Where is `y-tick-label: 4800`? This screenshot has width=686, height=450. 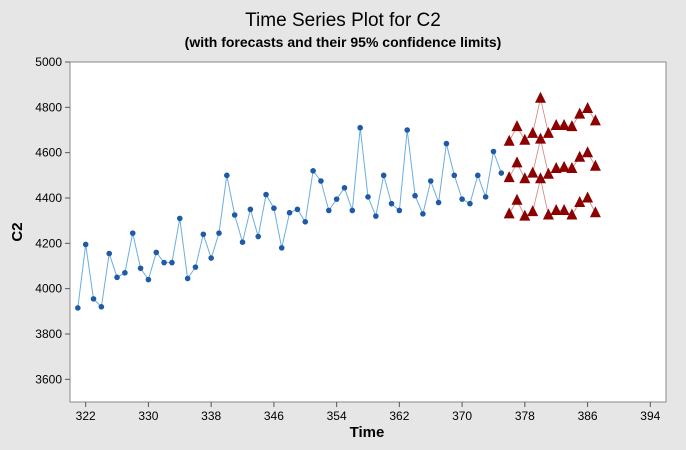 y-tick-label: 4800 is located at coordinates (48, 107).